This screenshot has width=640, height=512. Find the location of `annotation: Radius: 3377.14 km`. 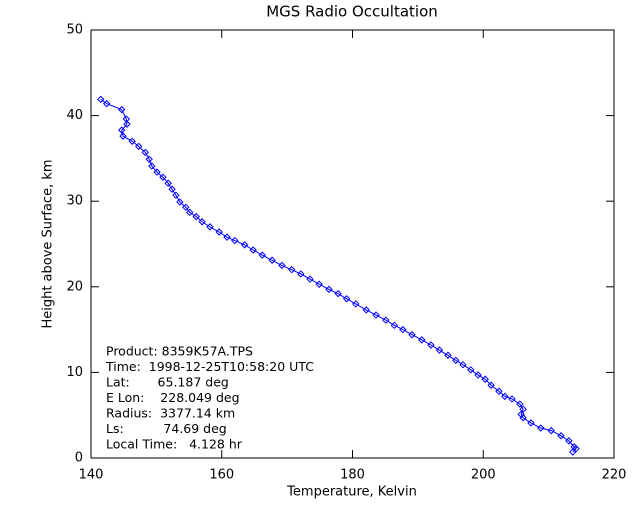

annotation: Radius: 3377.14 km is located at coordinates (170, 413).